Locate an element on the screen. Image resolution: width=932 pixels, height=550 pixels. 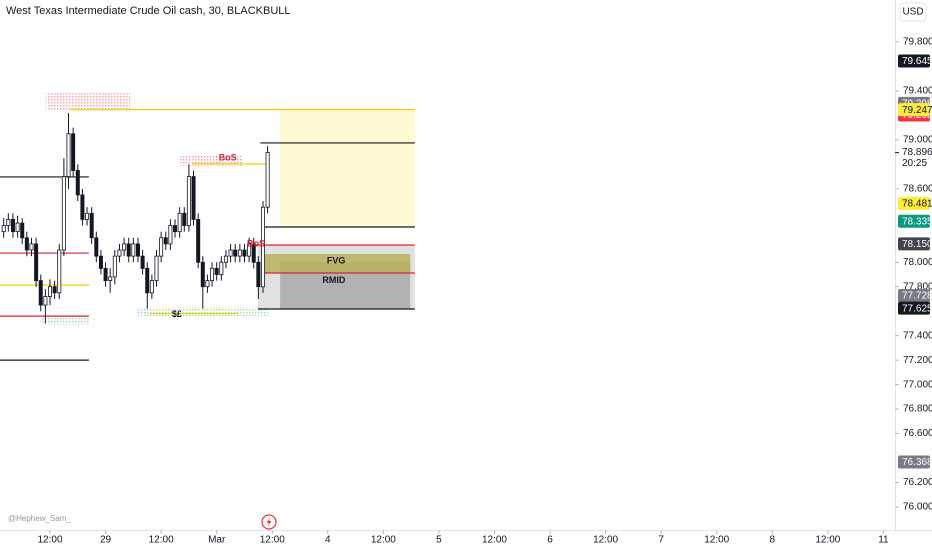
y-tick-label: 76.000 is located at coordinates (917, 507).